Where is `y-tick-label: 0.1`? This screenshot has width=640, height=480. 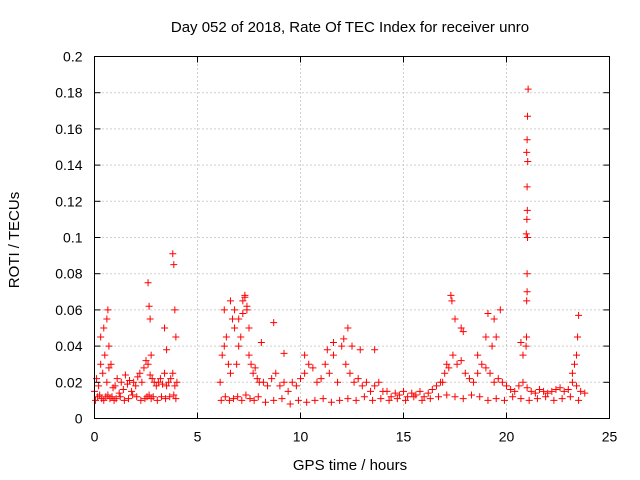 y-tick-label: 0.1 is located at coordinates (73, 238).